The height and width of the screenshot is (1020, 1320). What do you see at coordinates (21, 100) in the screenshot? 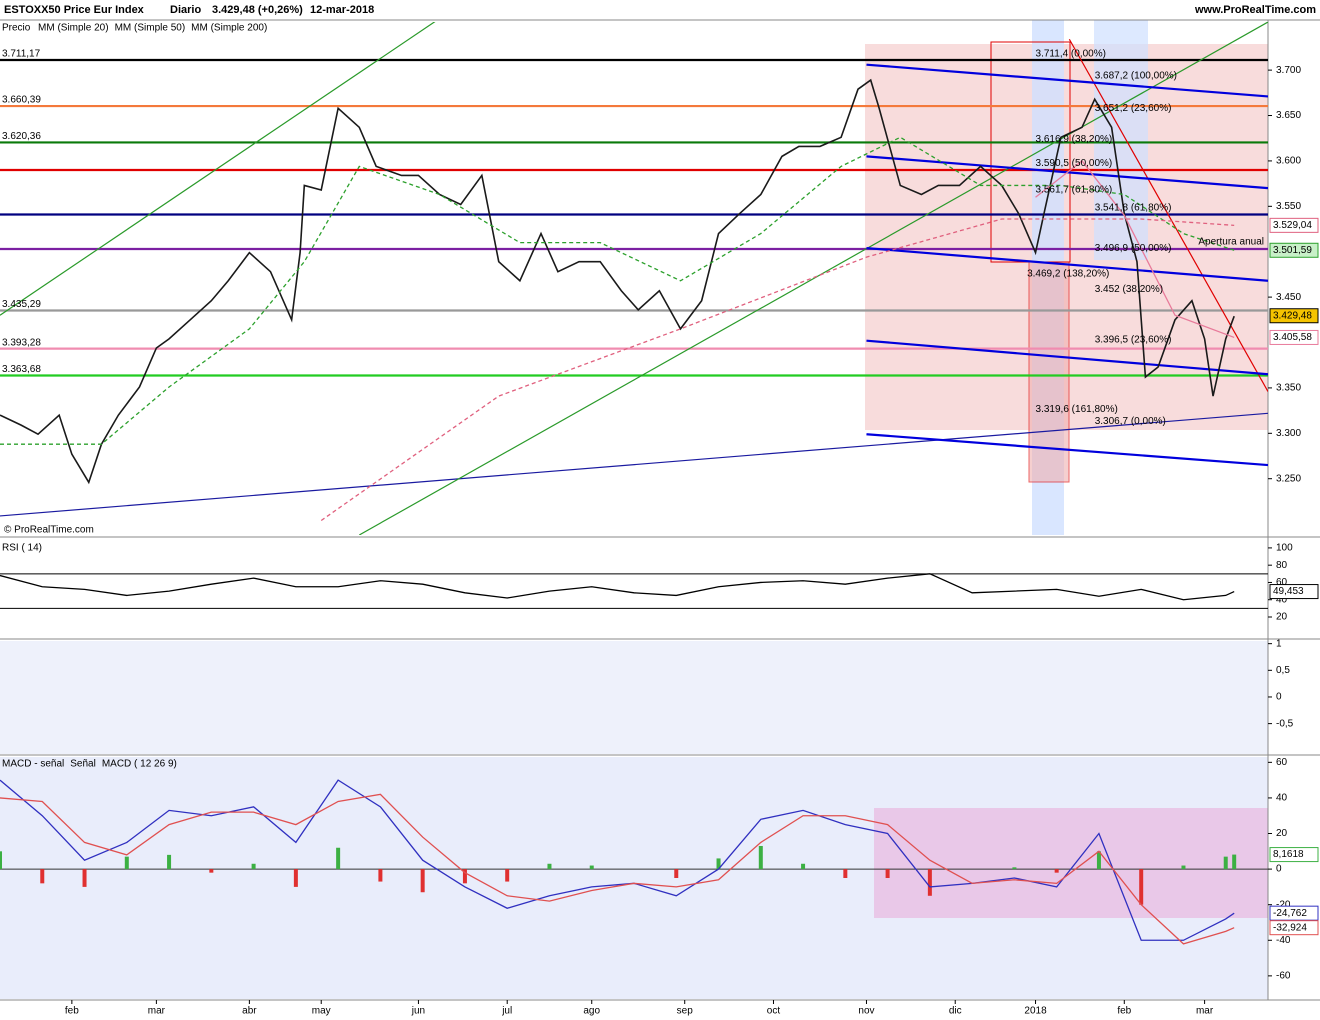
I see `level-label: 3.660,39` at bounding box center [21, 100].